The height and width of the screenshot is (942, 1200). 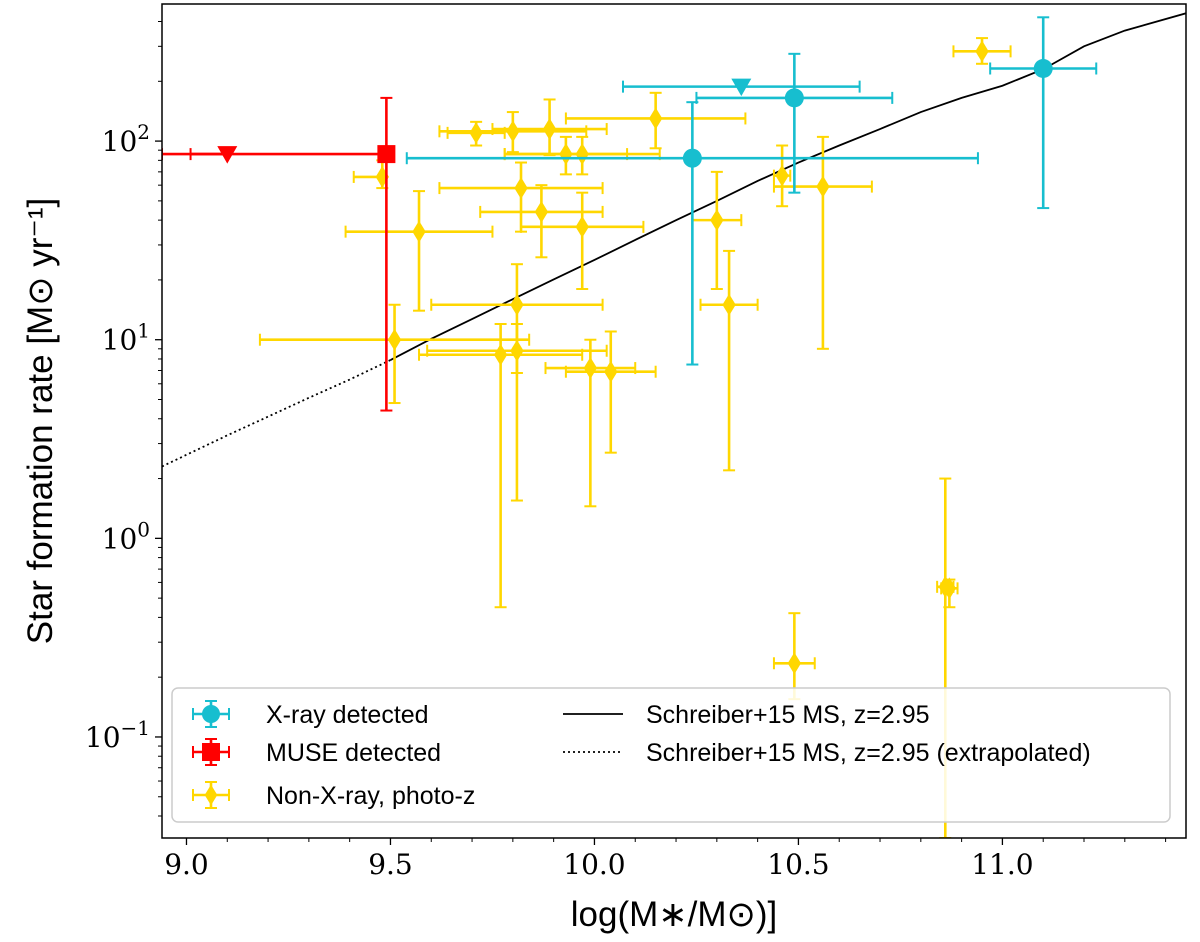 I want to click on legend-label: Schreiber+15 MS, z=2.95 (extrapolated), so click(x=868, y=753).